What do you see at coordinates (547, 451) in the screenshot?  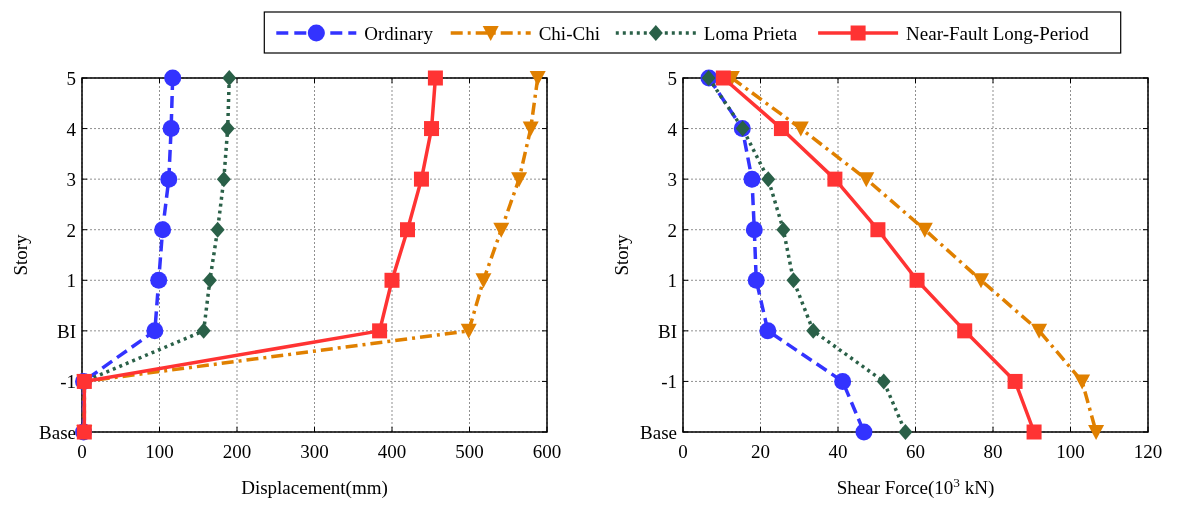 I see `x-tick-label: 600` at bounding box center [547, 451].